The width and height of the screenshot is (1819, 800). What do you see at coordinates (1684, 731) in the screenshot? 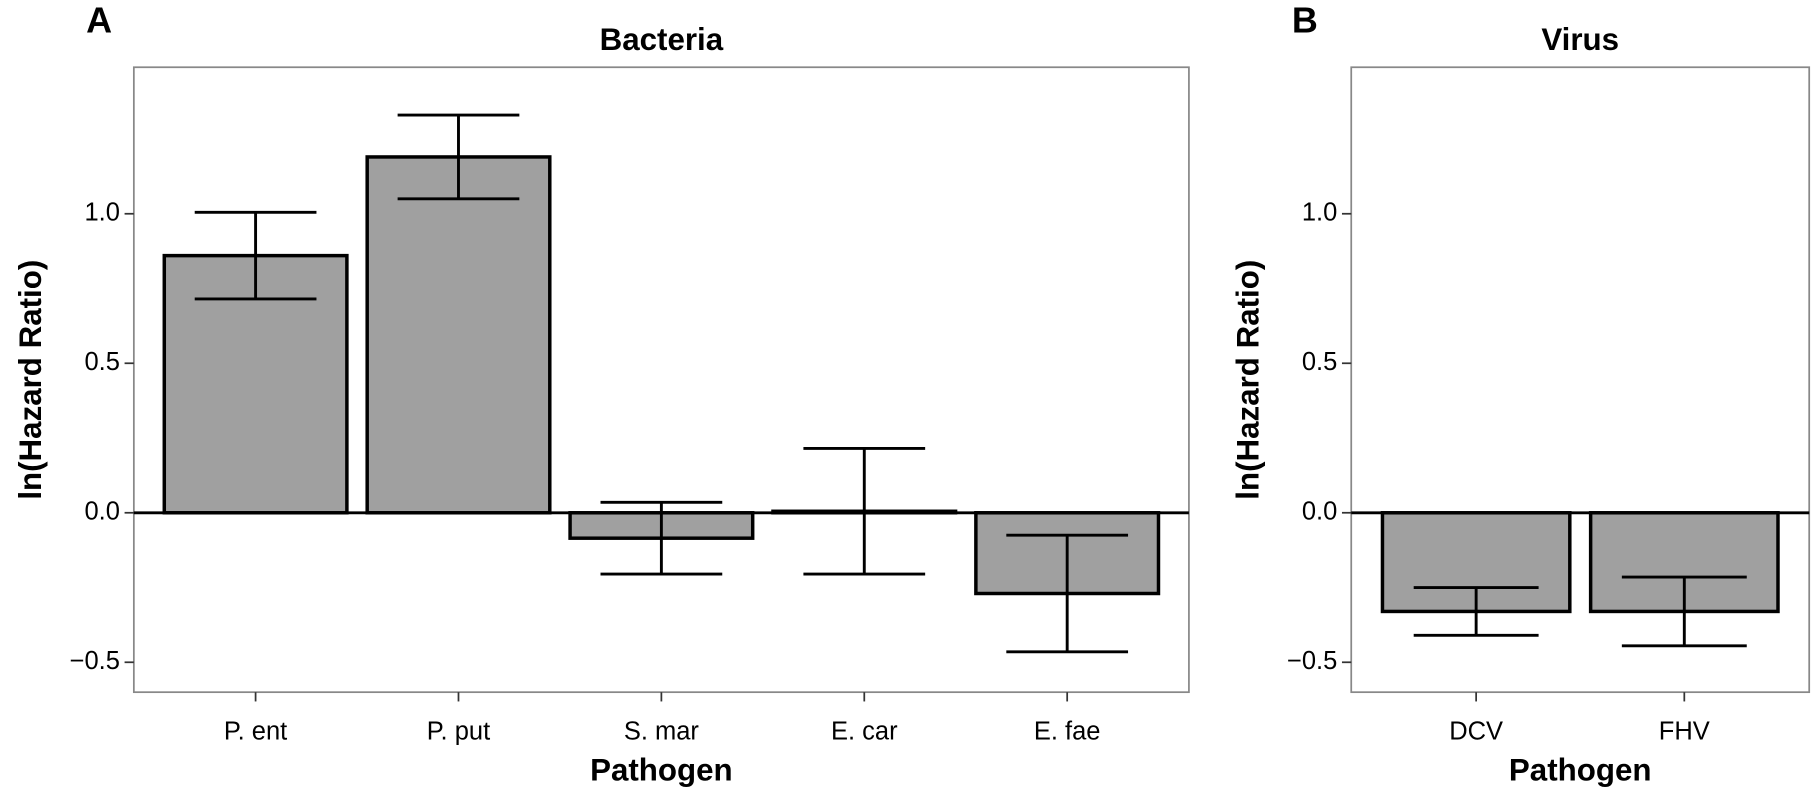
I see `x-tick-label: FHV` at bounding box center [1684, 731].